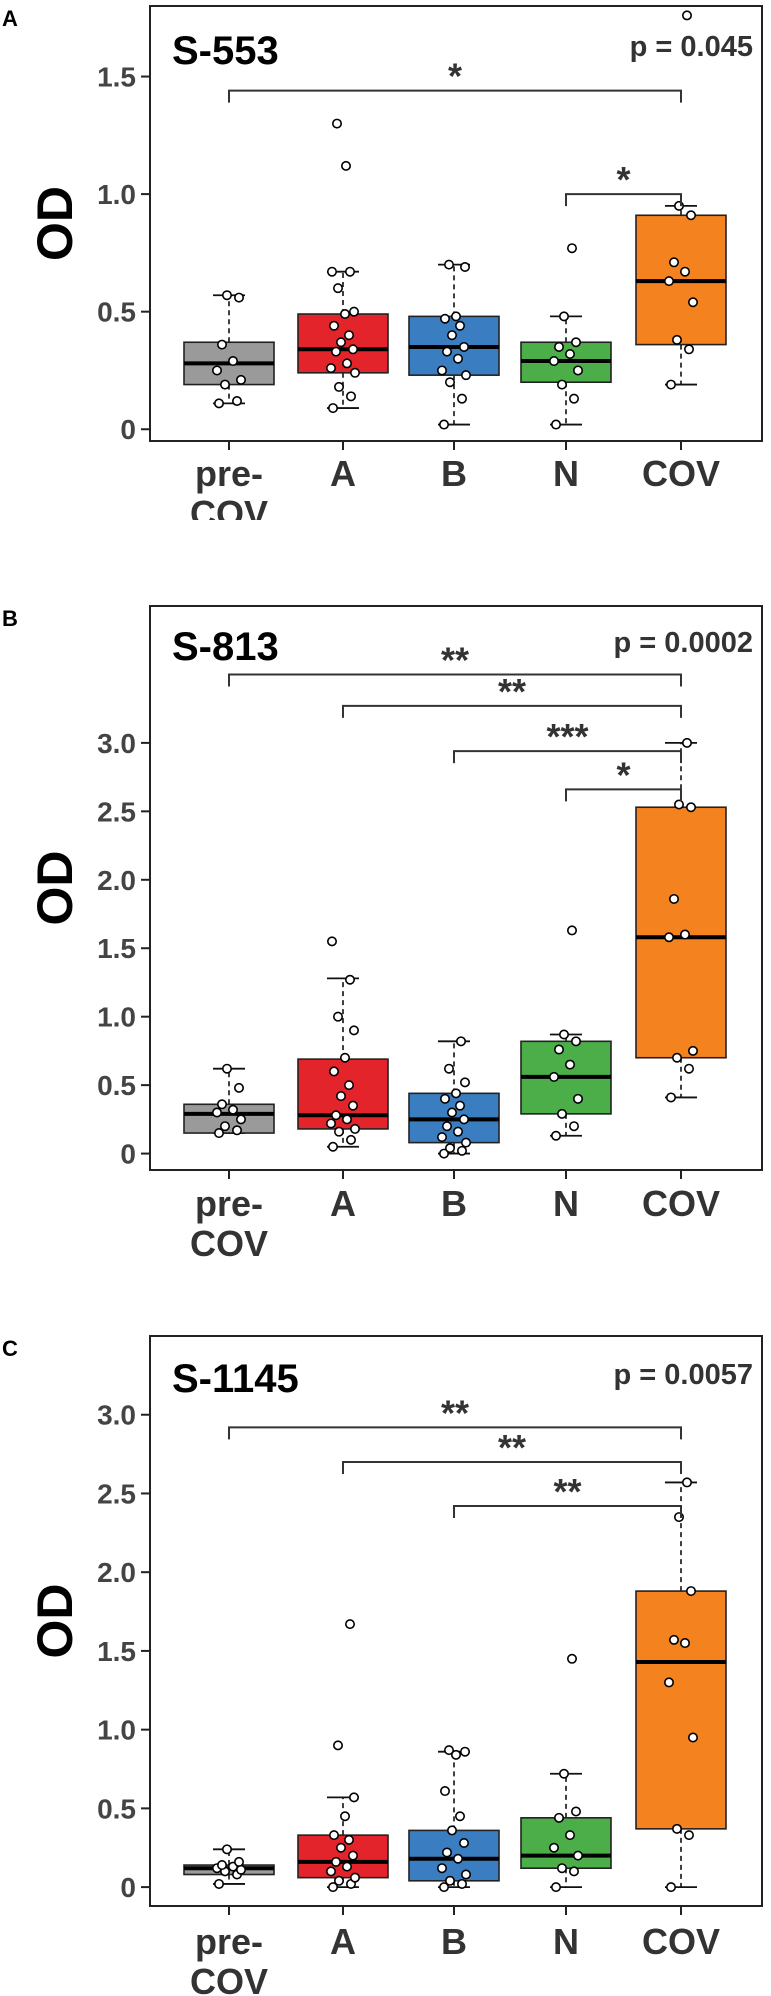 Image resolution: width=771 pixels, height=1996 pixels. I want to click on y-axis-label: OD, so click(55, 223).